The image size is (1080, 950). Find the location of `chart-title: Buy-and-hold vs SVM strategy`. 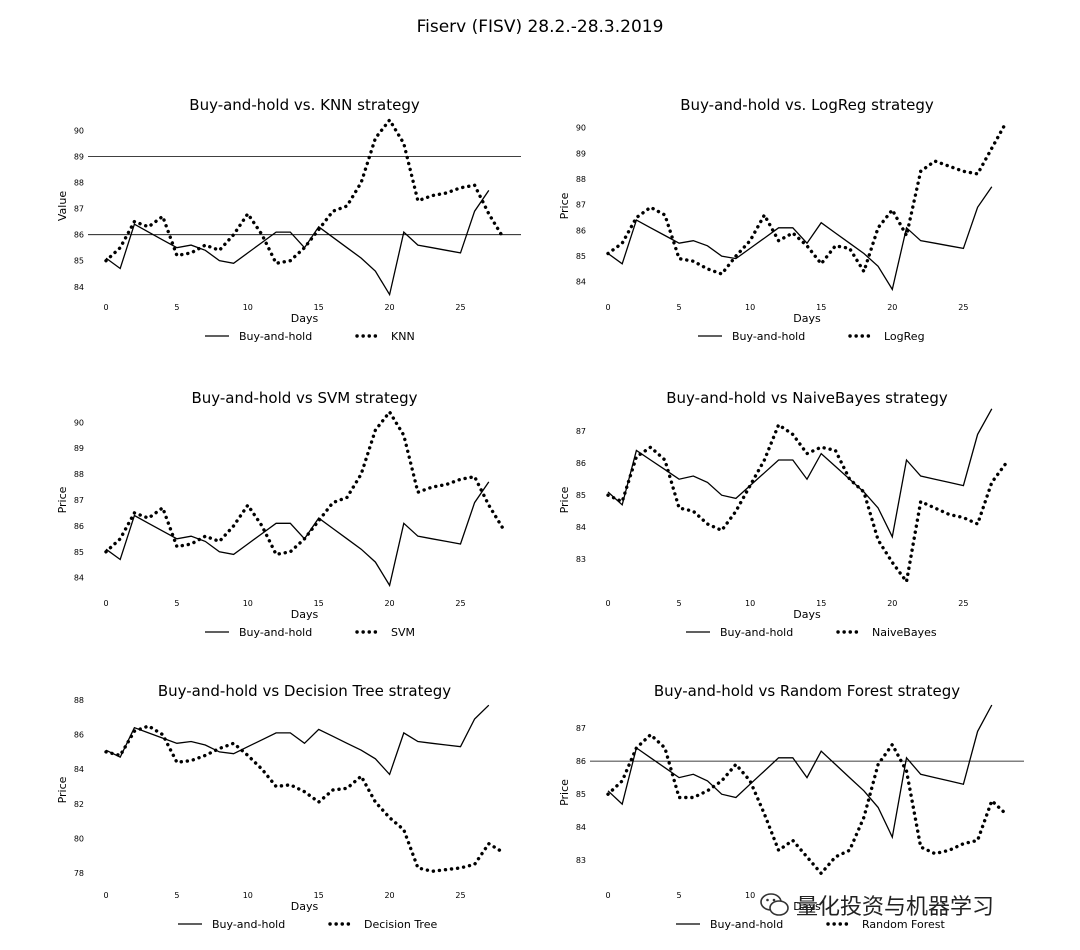

chart-title: Buy-and-hold vs SVM strategy is located at coordinates (304, 398).